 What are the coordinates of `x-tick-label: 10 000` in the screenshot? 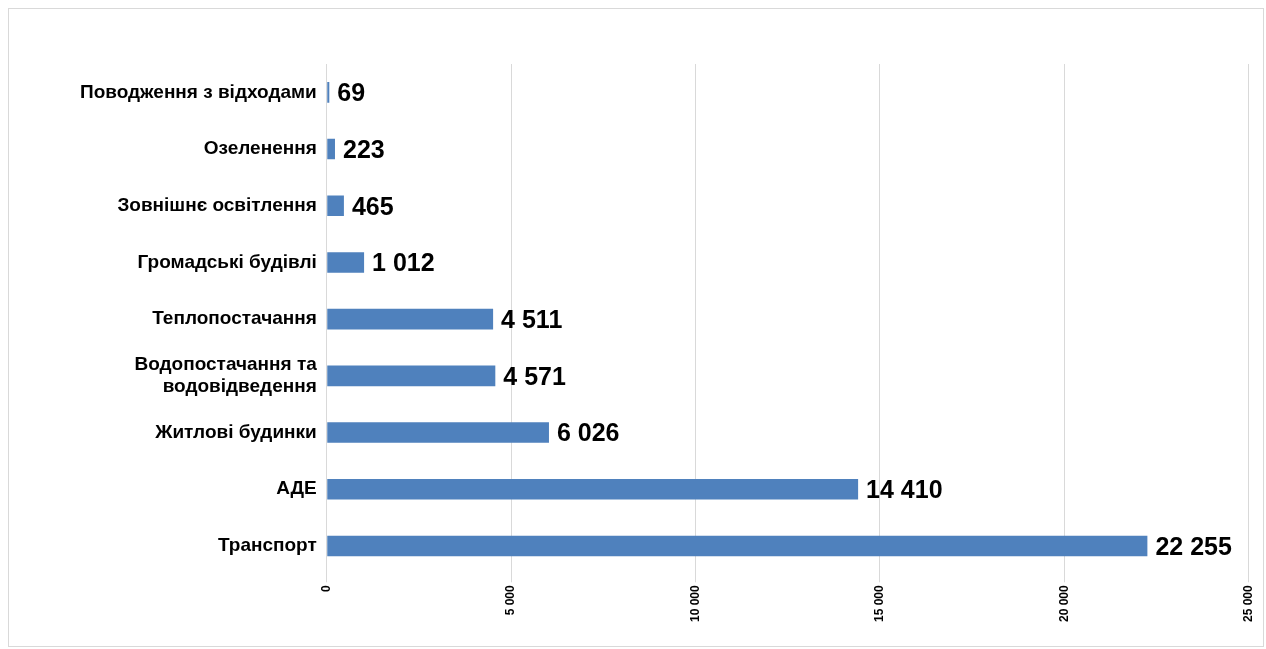 It's located at (694, 603).